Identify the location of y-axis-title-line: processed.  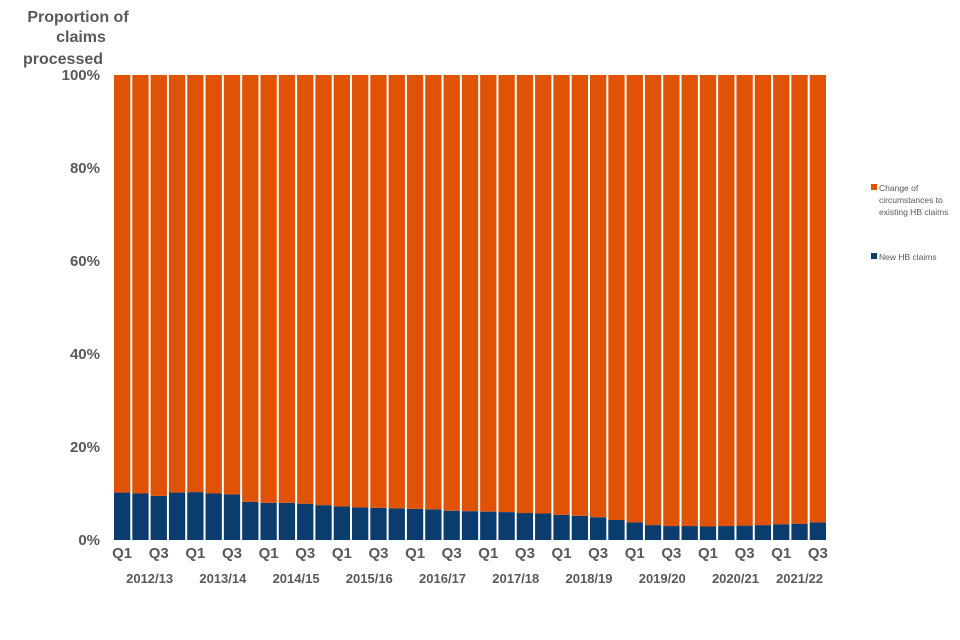
(63, 59).